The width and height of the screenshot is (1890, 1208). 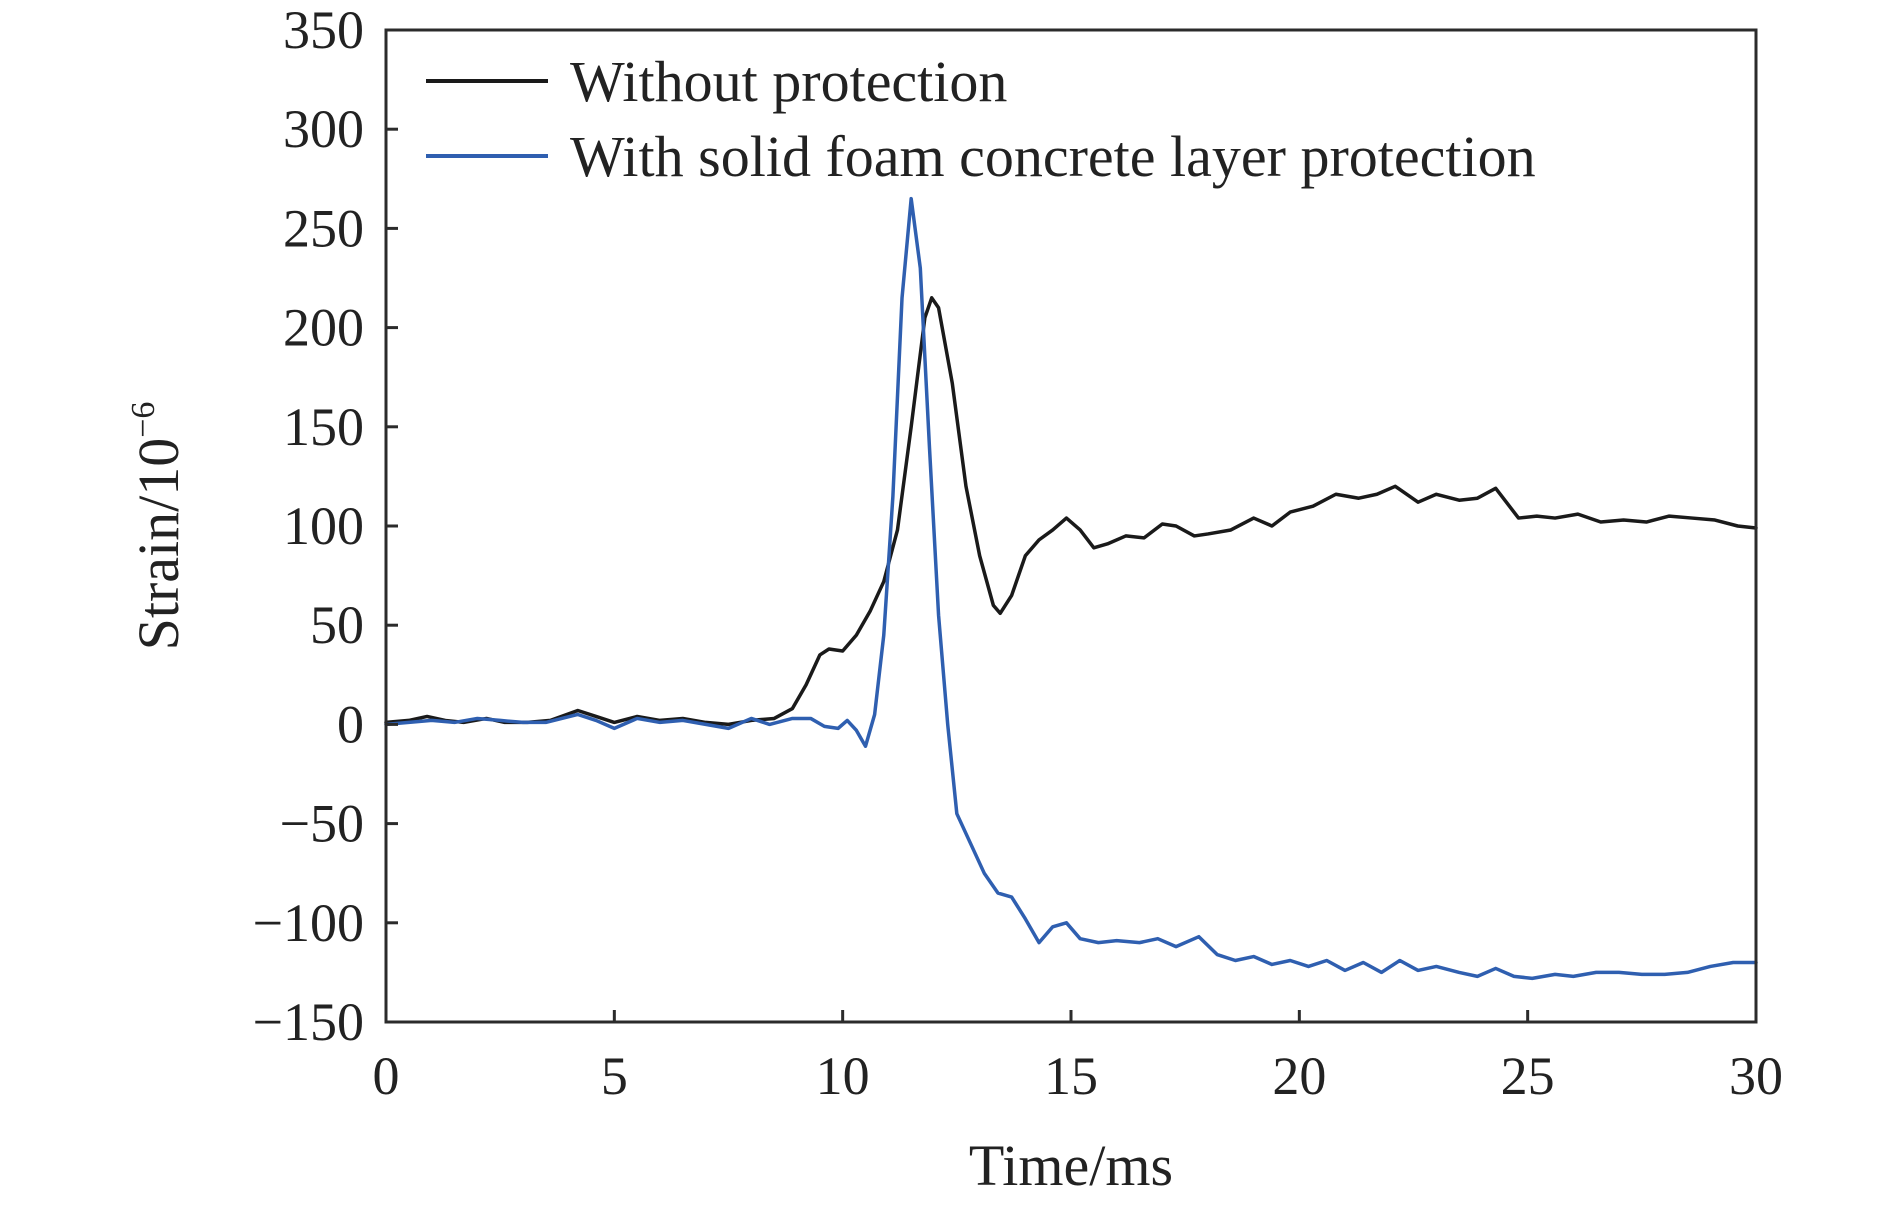 What do you see at coordinates (322, 824) in the screenshot?
I see `y-tick-label: −50` at bounding box center [322, 824].